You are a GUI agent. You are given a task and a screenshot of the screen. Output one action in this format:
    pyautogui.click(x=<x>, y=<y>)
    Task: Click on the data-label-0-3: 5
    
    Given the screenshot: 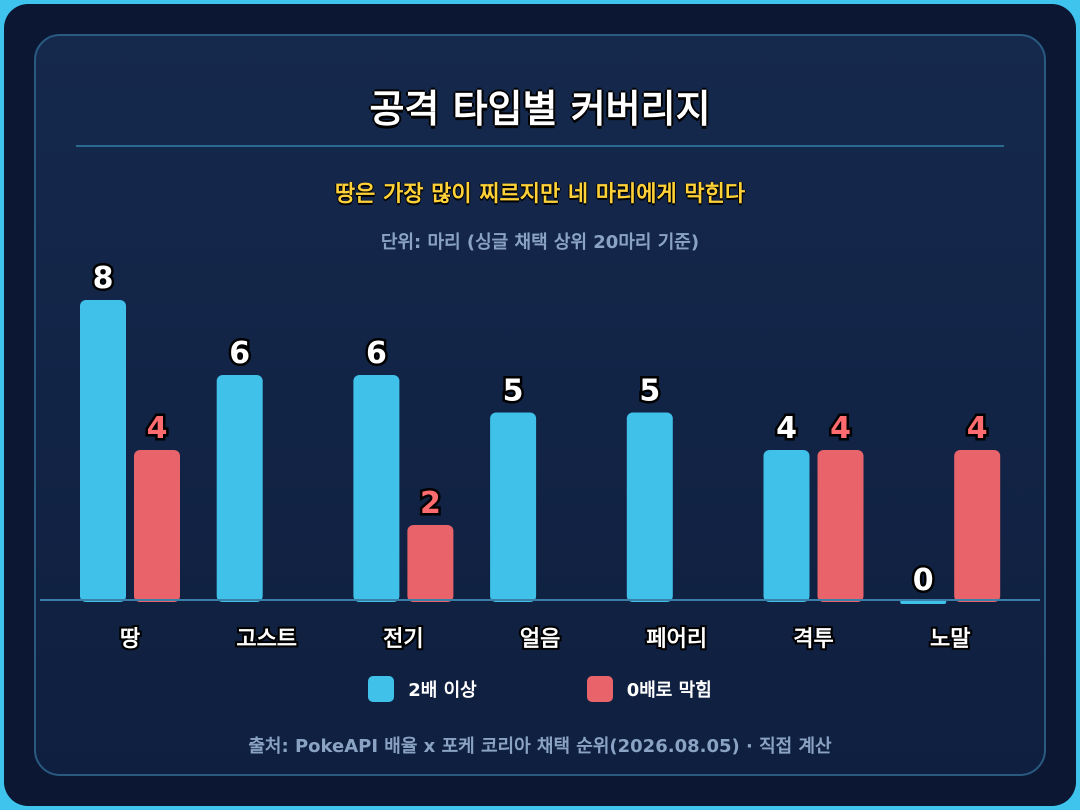 What is the action you would take?
    pyautogui.click(x=513, y=391)
    